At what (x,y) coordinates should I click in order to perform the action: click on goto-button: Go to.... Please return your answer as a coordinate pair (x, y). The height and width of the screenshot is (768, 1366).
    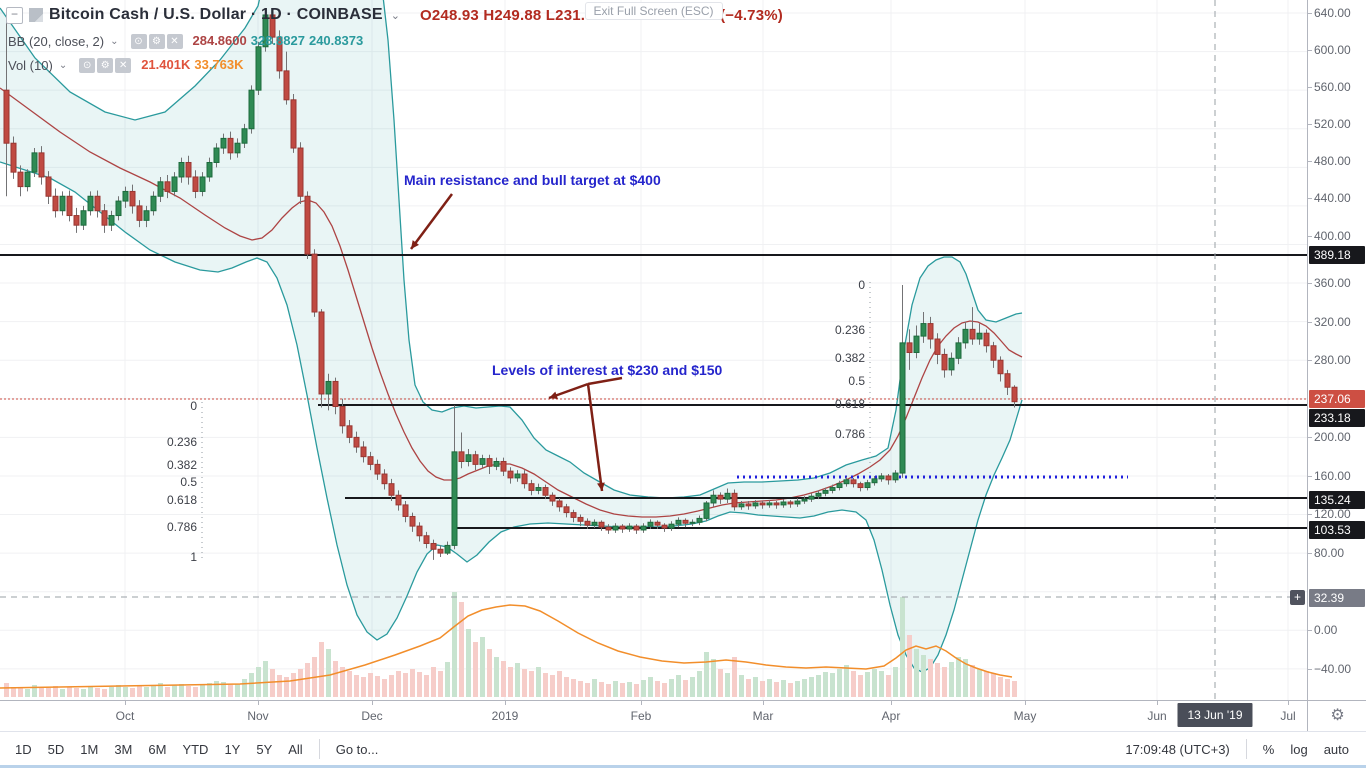
    Looking at the image, I should click on (357, 749).